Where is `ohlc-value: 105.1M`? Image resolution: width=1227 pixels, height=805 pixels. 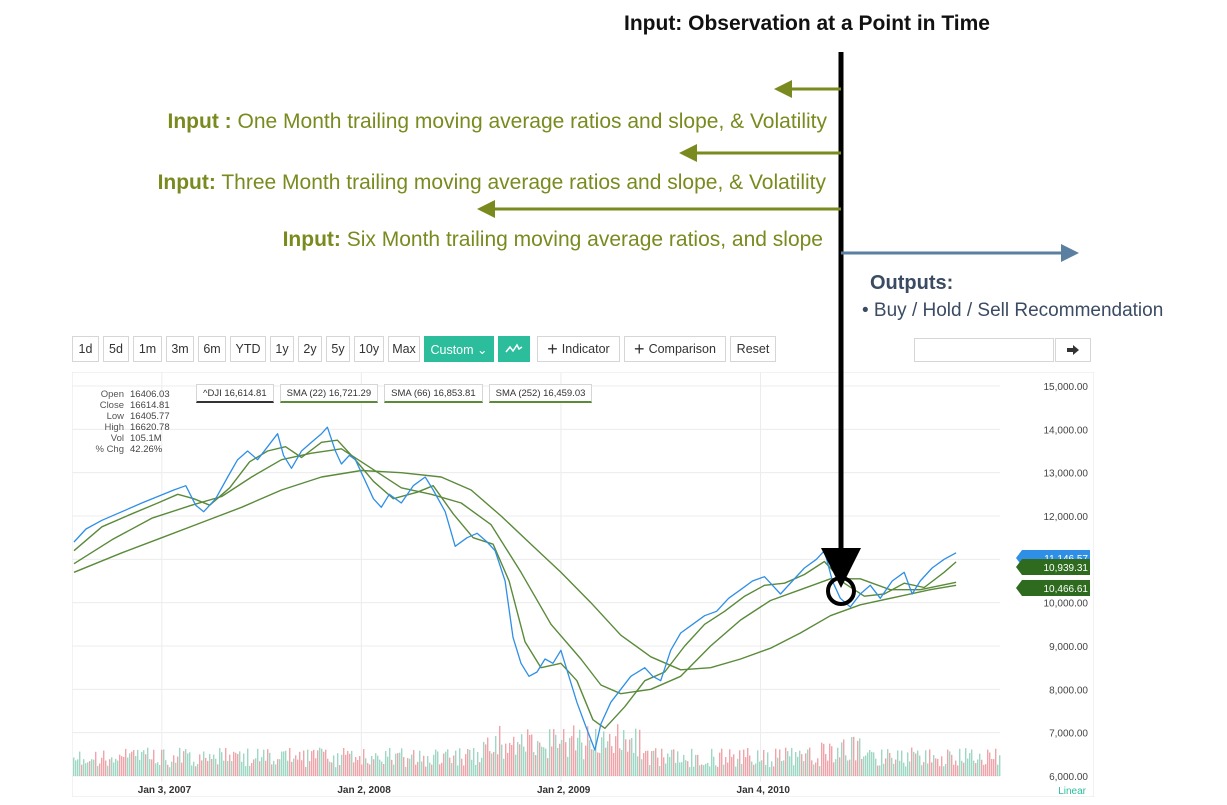 ohlc-value: 105.1M is located at coordinates (146, 438).